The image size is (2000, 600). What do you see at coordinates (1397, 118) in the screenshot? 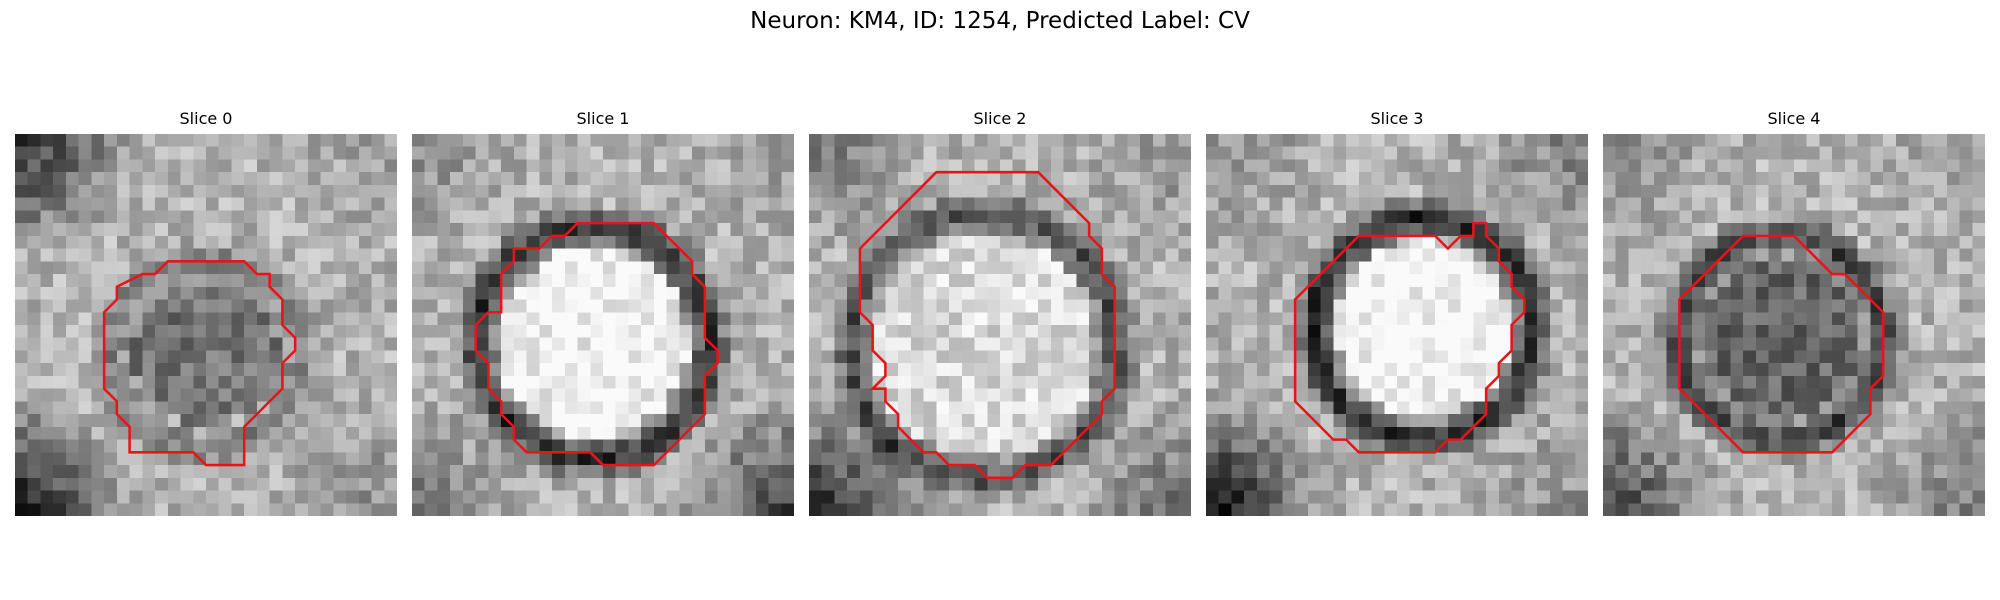
I see `slice-3-title: Slice 3` at bounding box center [1397, 118].